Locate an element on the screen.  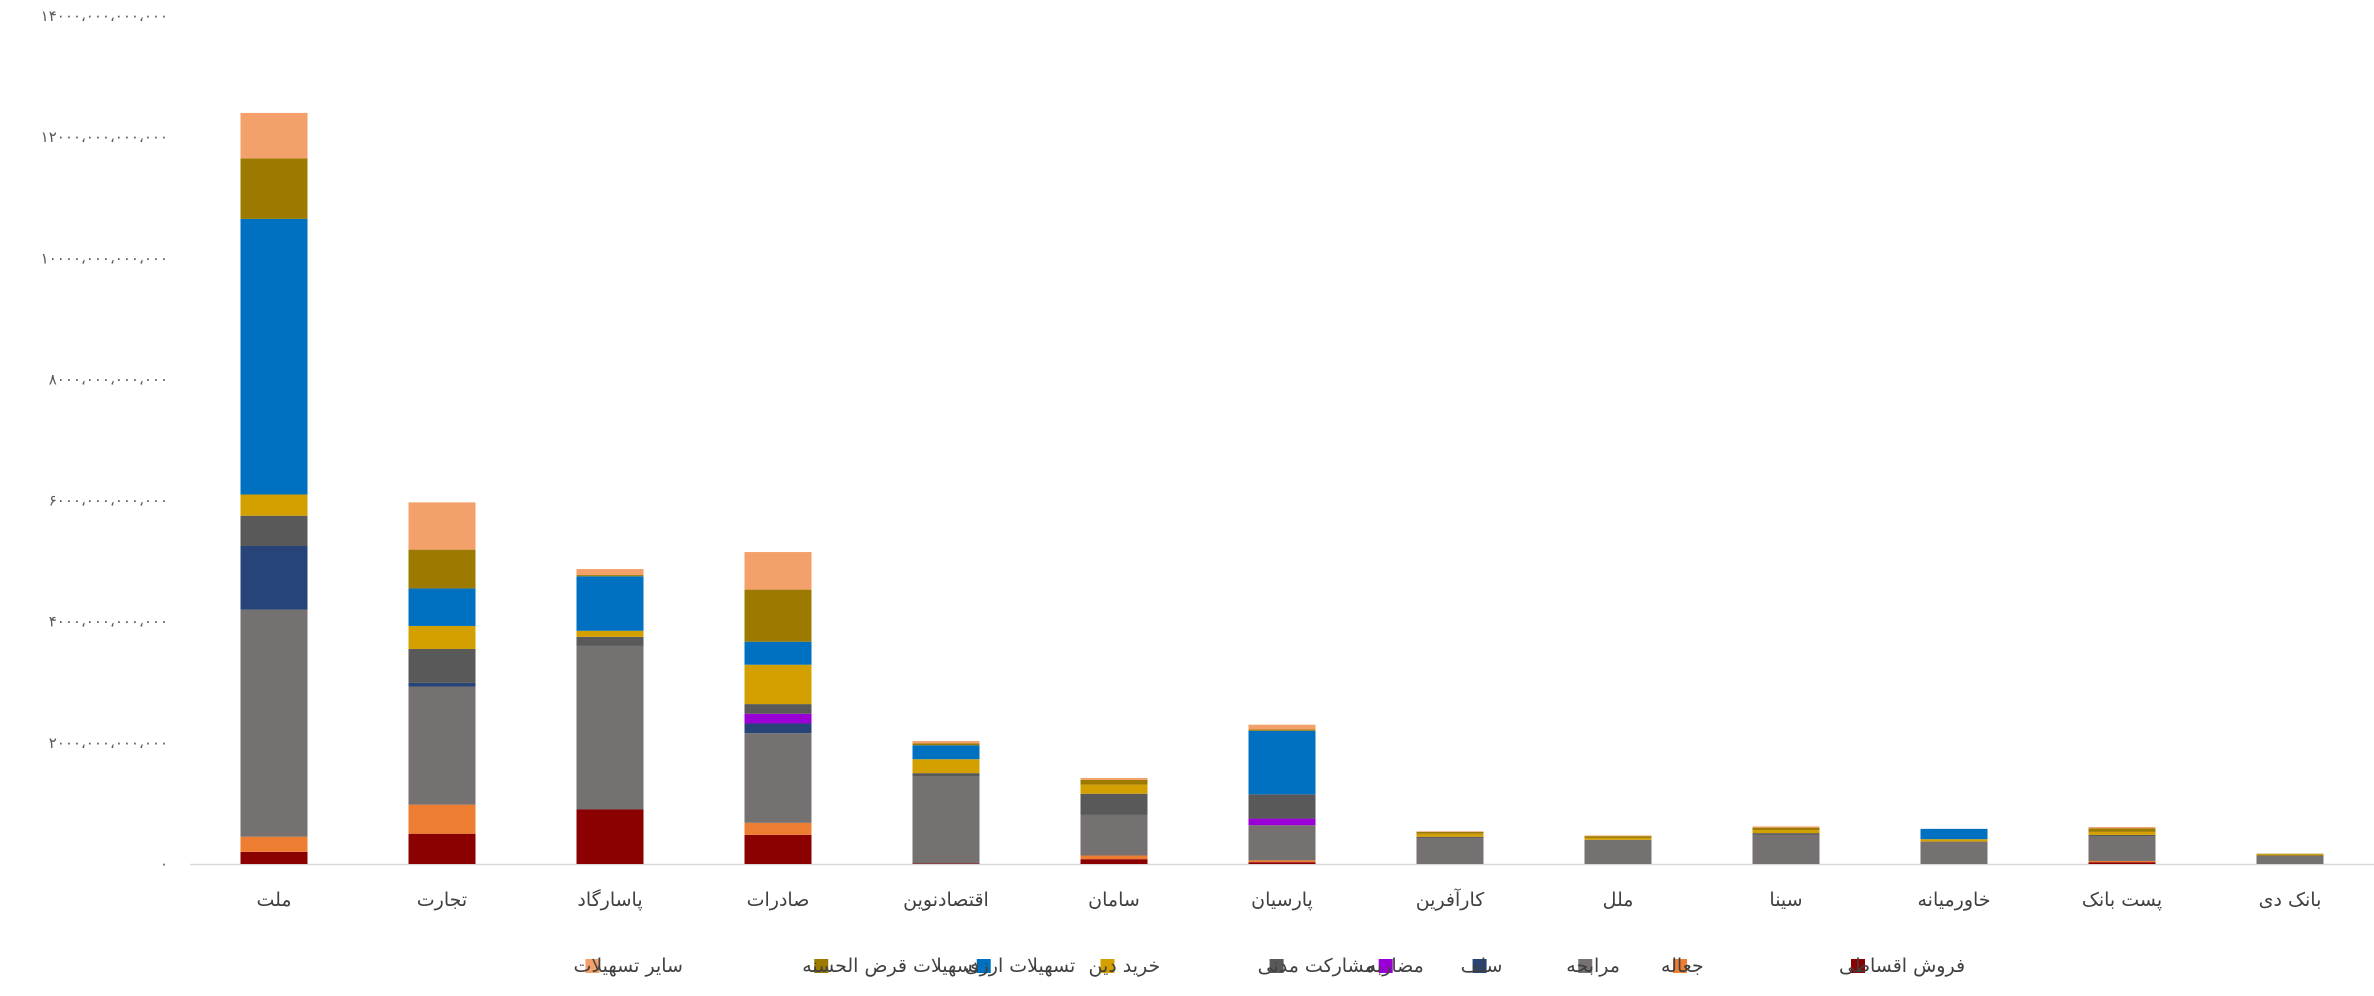
legend-label: سلف is located at coordinates (1482, 966).